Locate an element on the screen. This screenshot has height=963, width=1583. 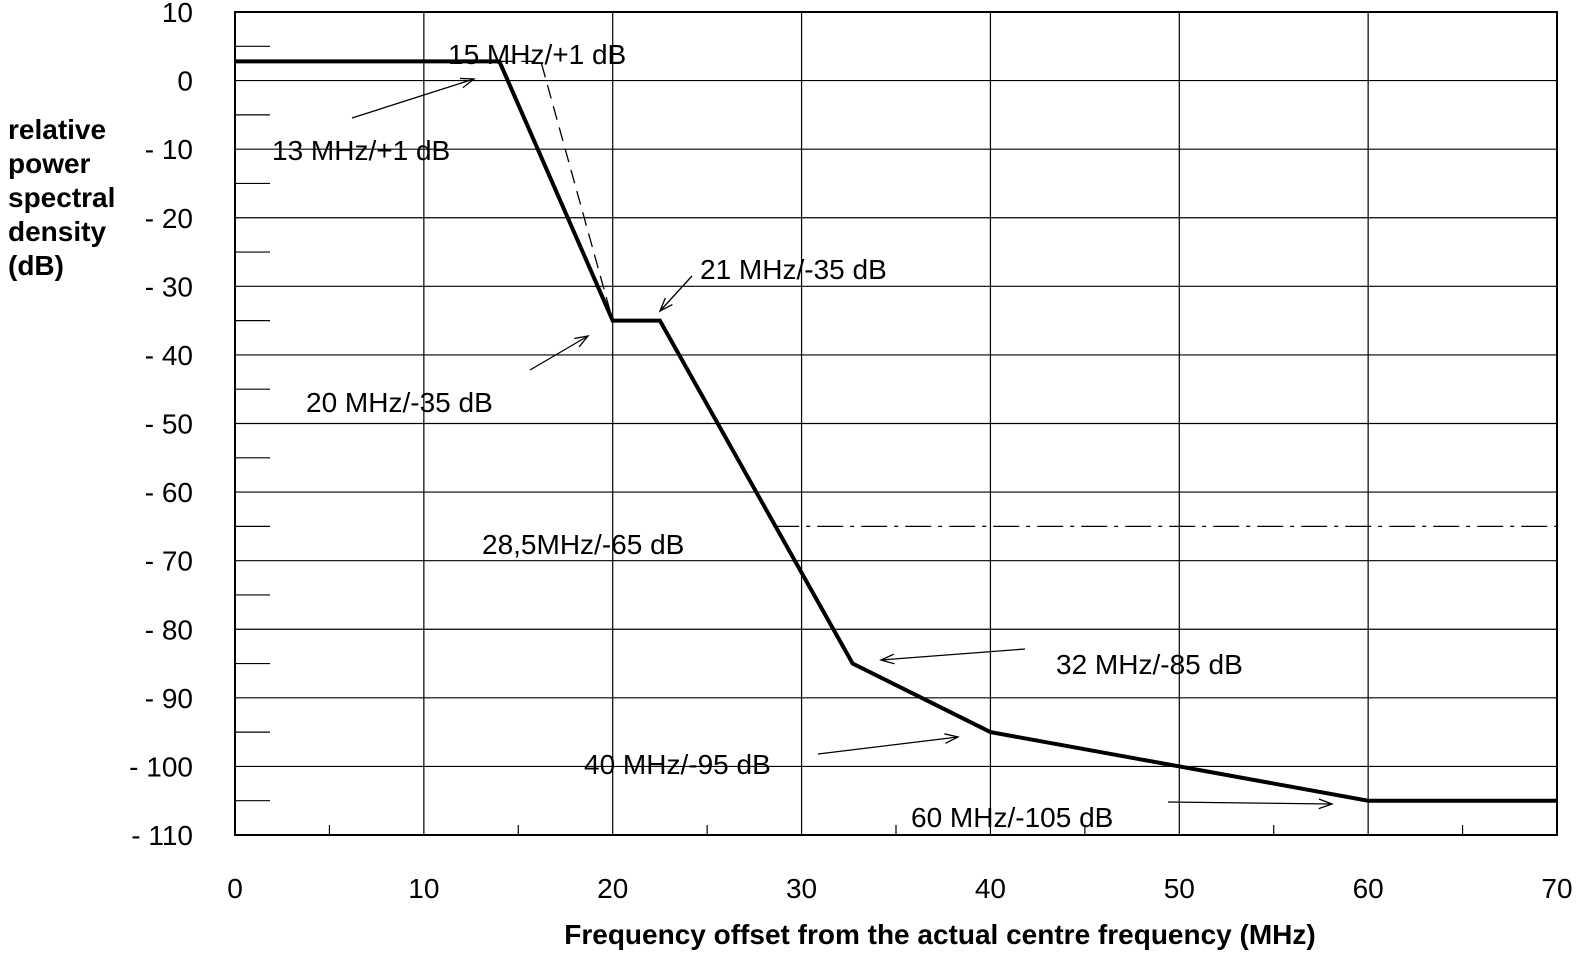
y-tick-label: 10 is located at coordinates (177, 14).